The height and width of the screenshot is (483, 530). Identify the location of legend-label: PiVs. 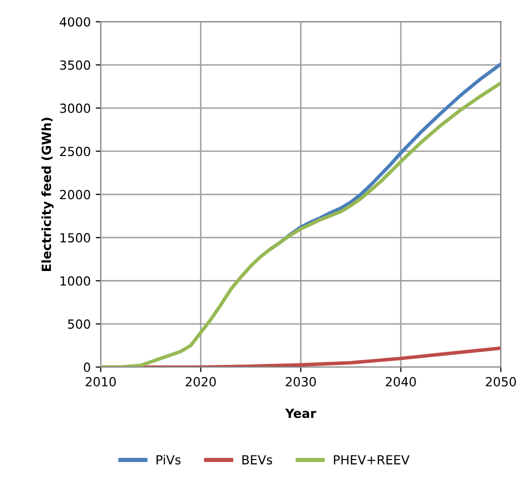
(168, 459).